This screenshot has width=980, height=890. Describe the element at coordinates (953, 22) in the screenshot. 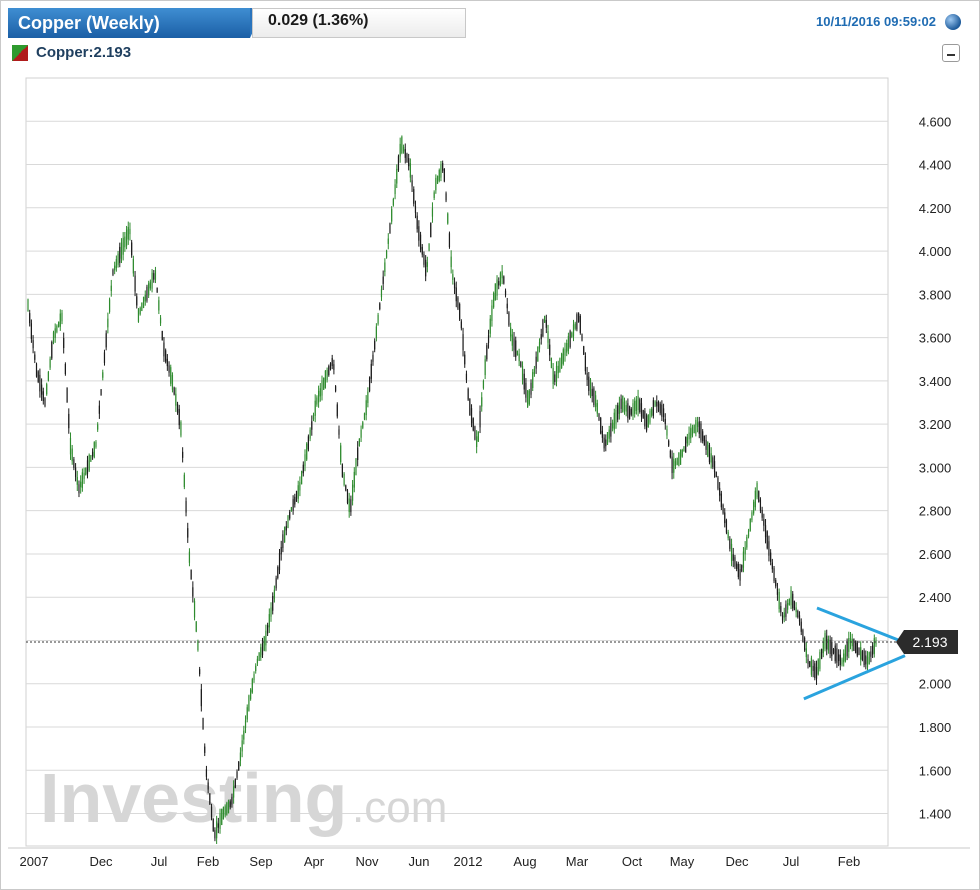

I see `globe-icon` at that location.